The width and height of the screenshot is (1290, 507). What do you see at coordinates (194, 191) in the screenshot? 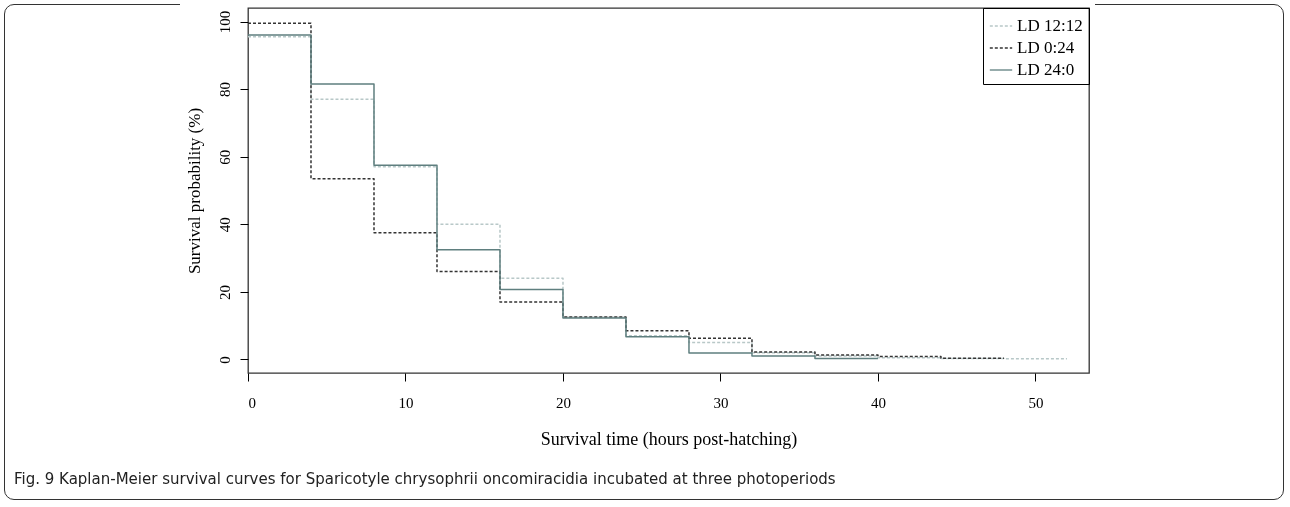
I see `y-axis-title: Survival probability (%)` at bounding box center [194, 191].